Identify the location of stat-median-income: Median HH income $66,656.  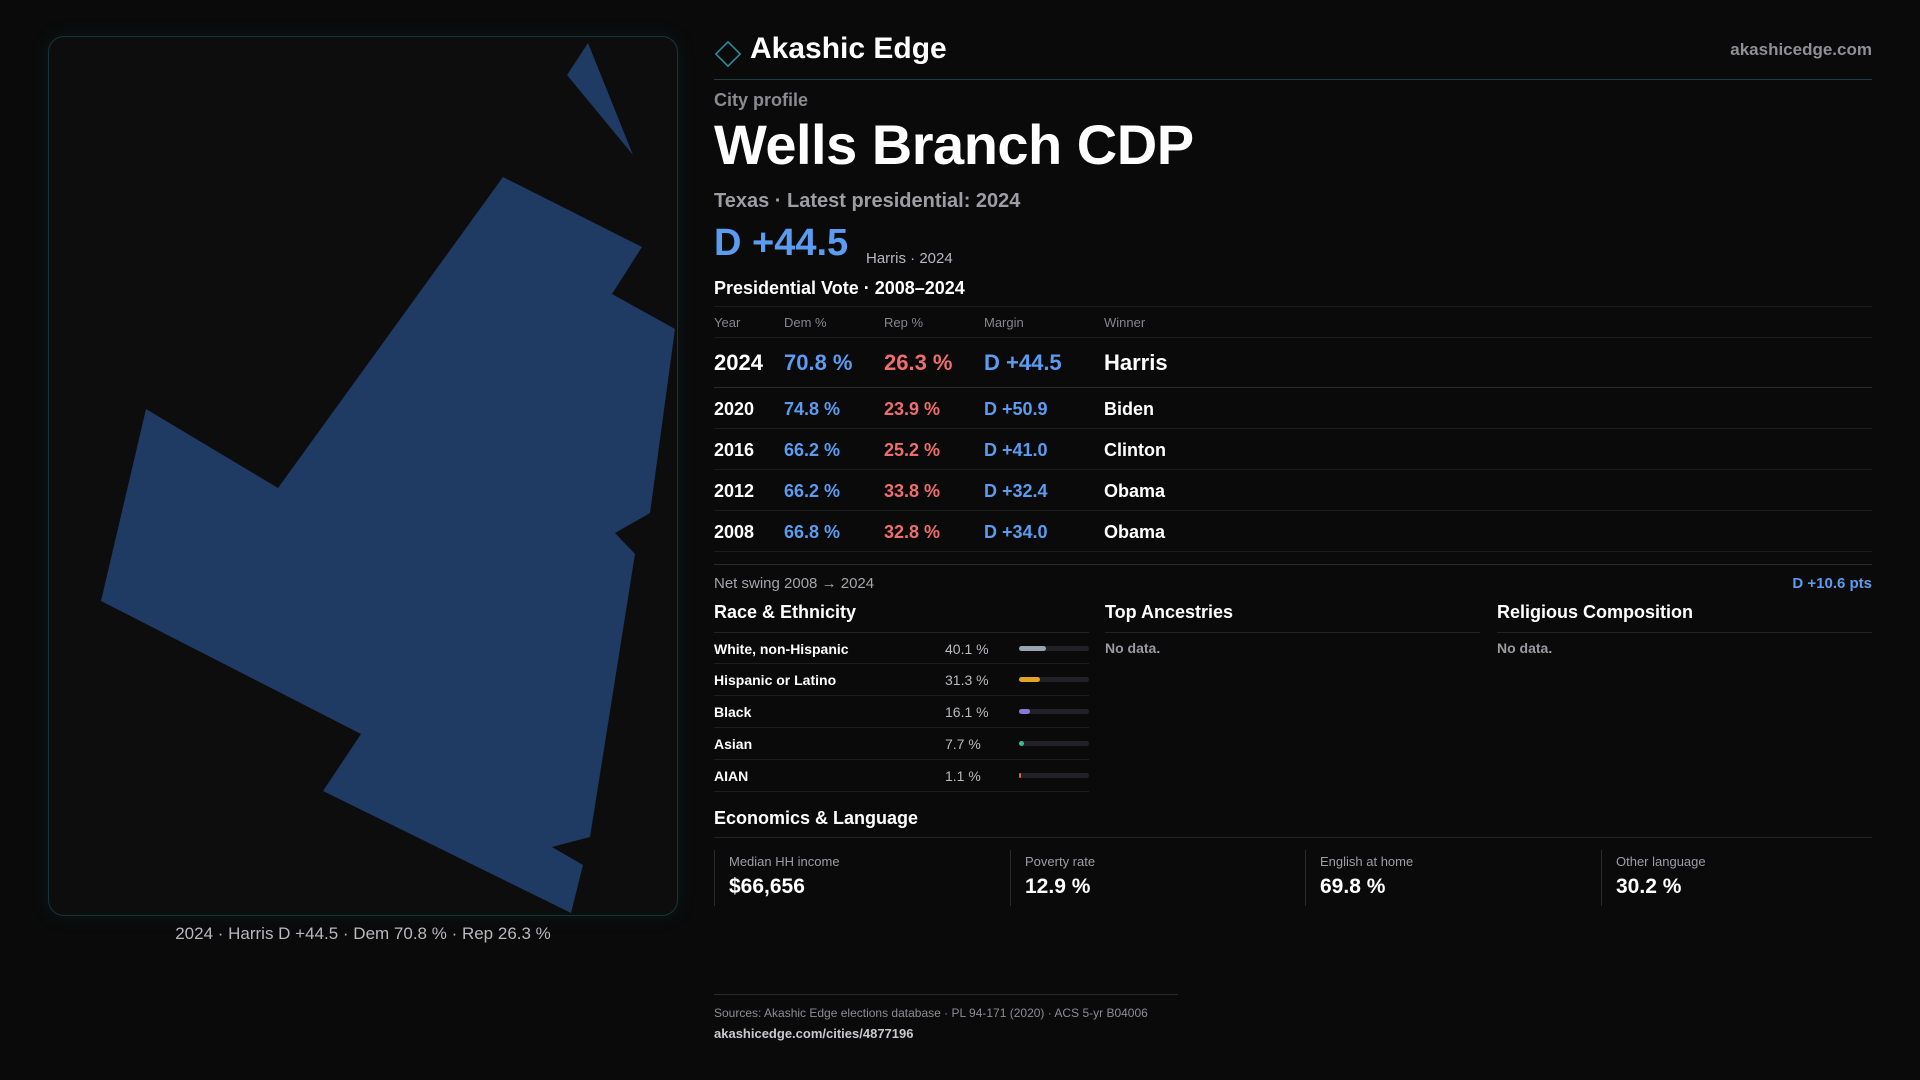
(862, 878).